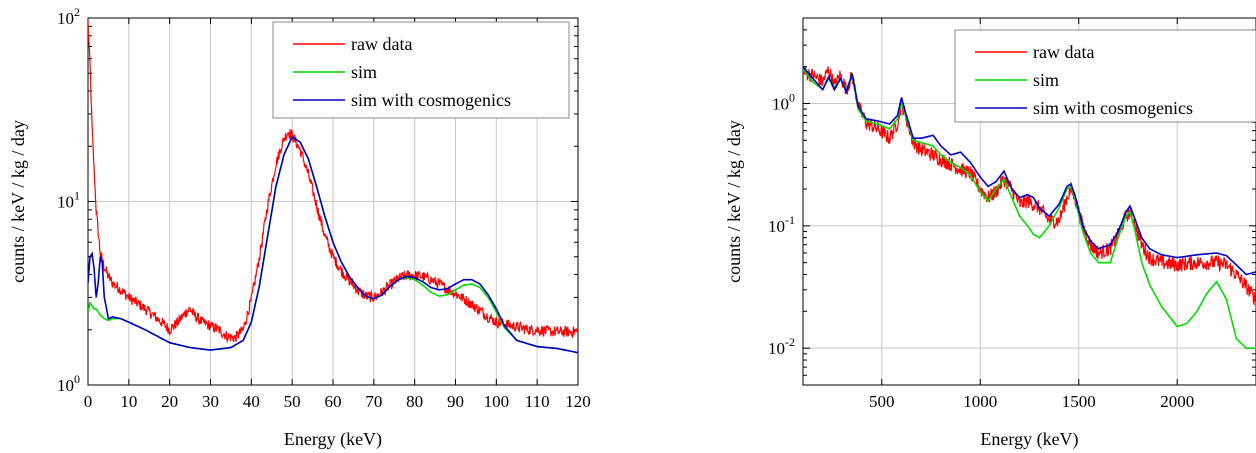 The image size is (1256, 453). I want to click on x-tick-label: 1000, so click(980, 401).